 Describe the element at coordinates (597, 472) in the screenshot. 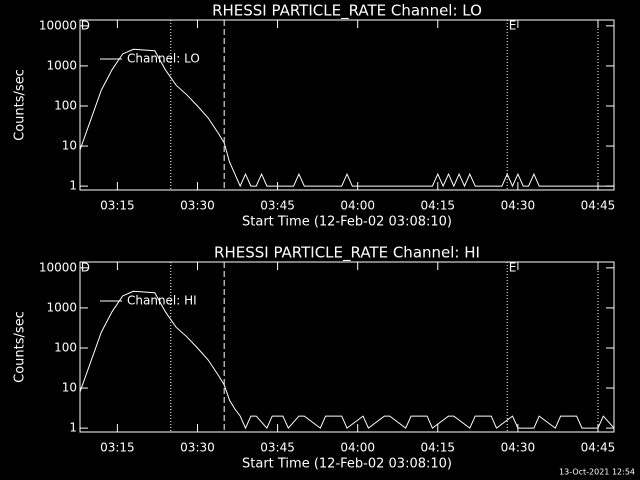

I see `footer: 13-Oct-2021 12:54` at that location.